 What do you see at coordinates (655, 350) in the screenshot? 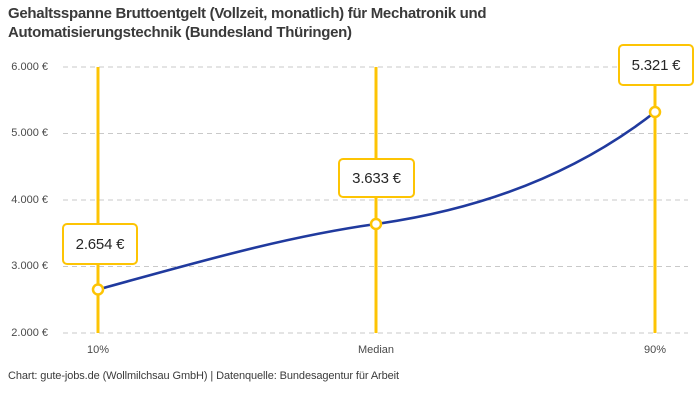
I see `x-tick-90: 90%` at bounding box center [655, 350].